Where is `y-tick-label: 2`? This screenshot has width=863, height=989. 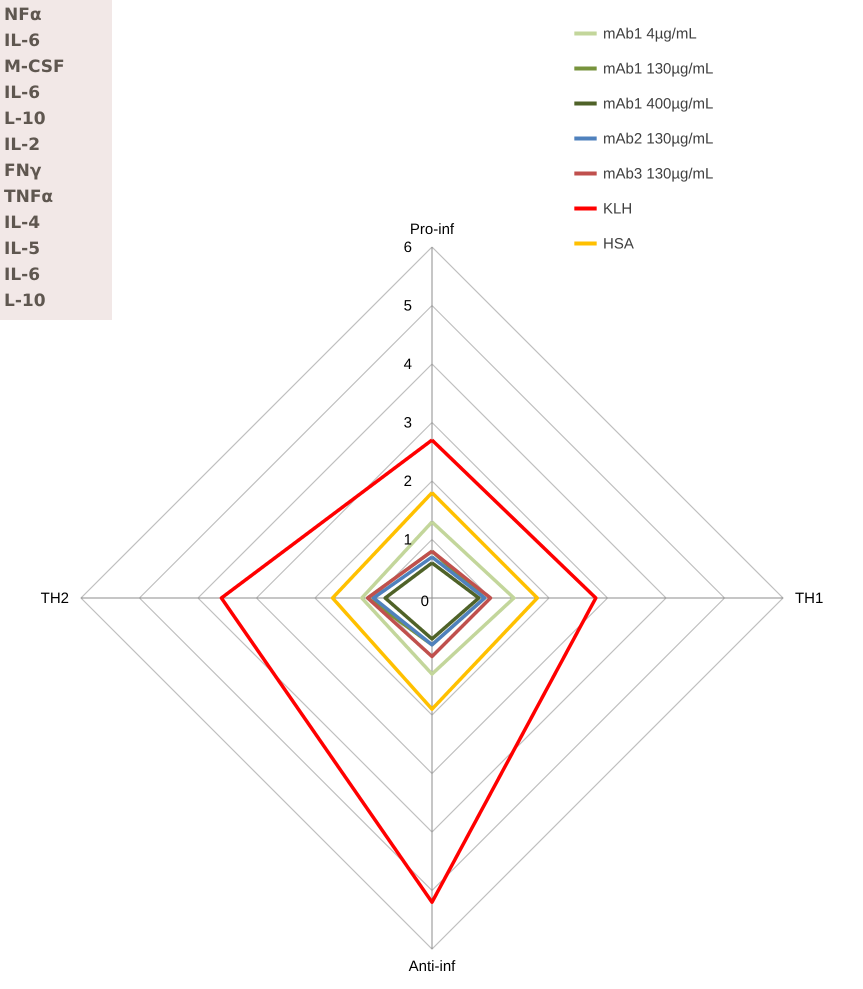
y-tick-label: 2 is located at coordinates (408, 481).